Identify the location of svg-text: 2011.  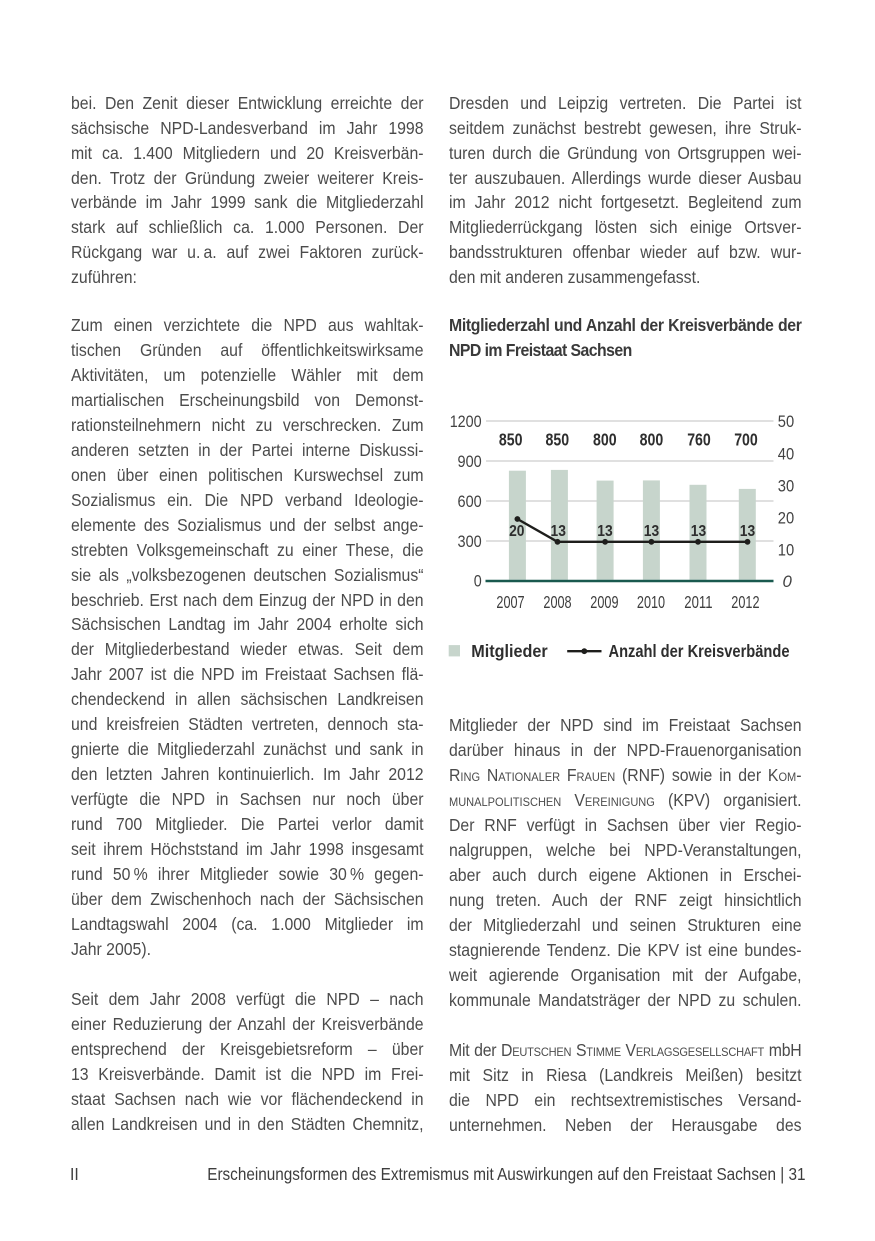
(698, 602).